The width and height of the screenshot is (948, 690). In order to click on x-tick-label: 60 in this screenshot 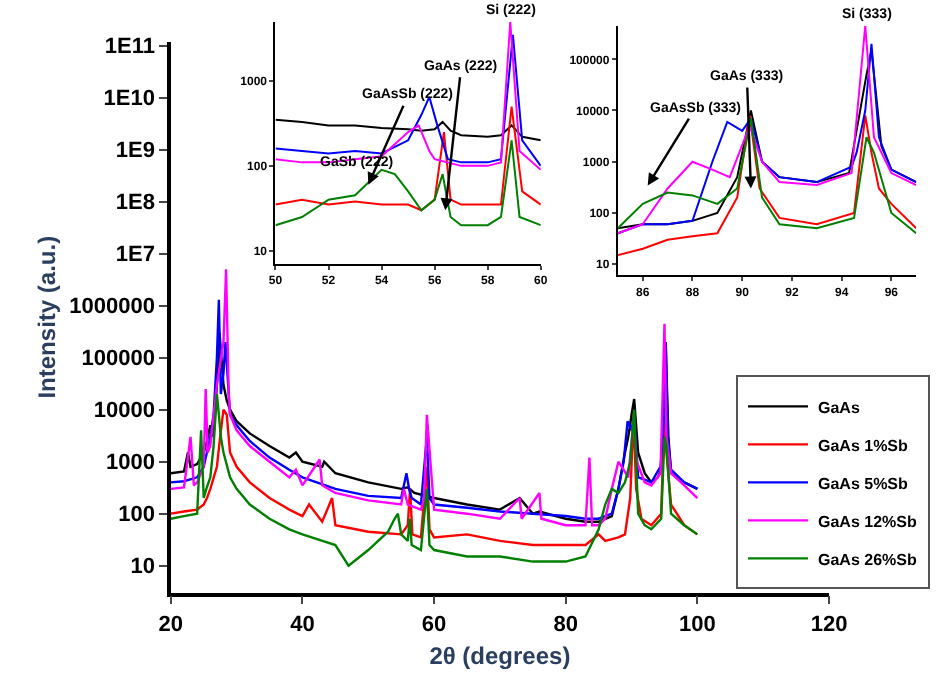, I will do `click(434, 624)`.